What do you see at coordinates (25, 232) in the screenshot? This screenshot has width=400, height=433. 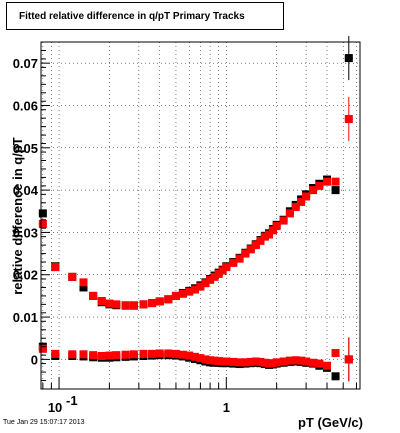 I see `y-tick-label: 0.03` at bounding box center [25, 232].